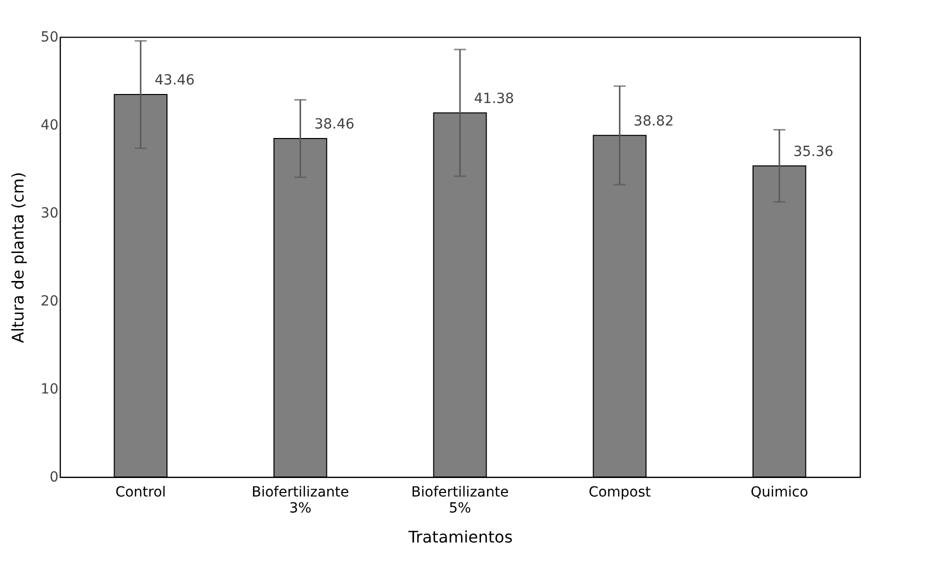  What do you see at coordinates (334, 124) in the screenshot?
I see `data-label: 38.46` at bounding box center [334, 124].